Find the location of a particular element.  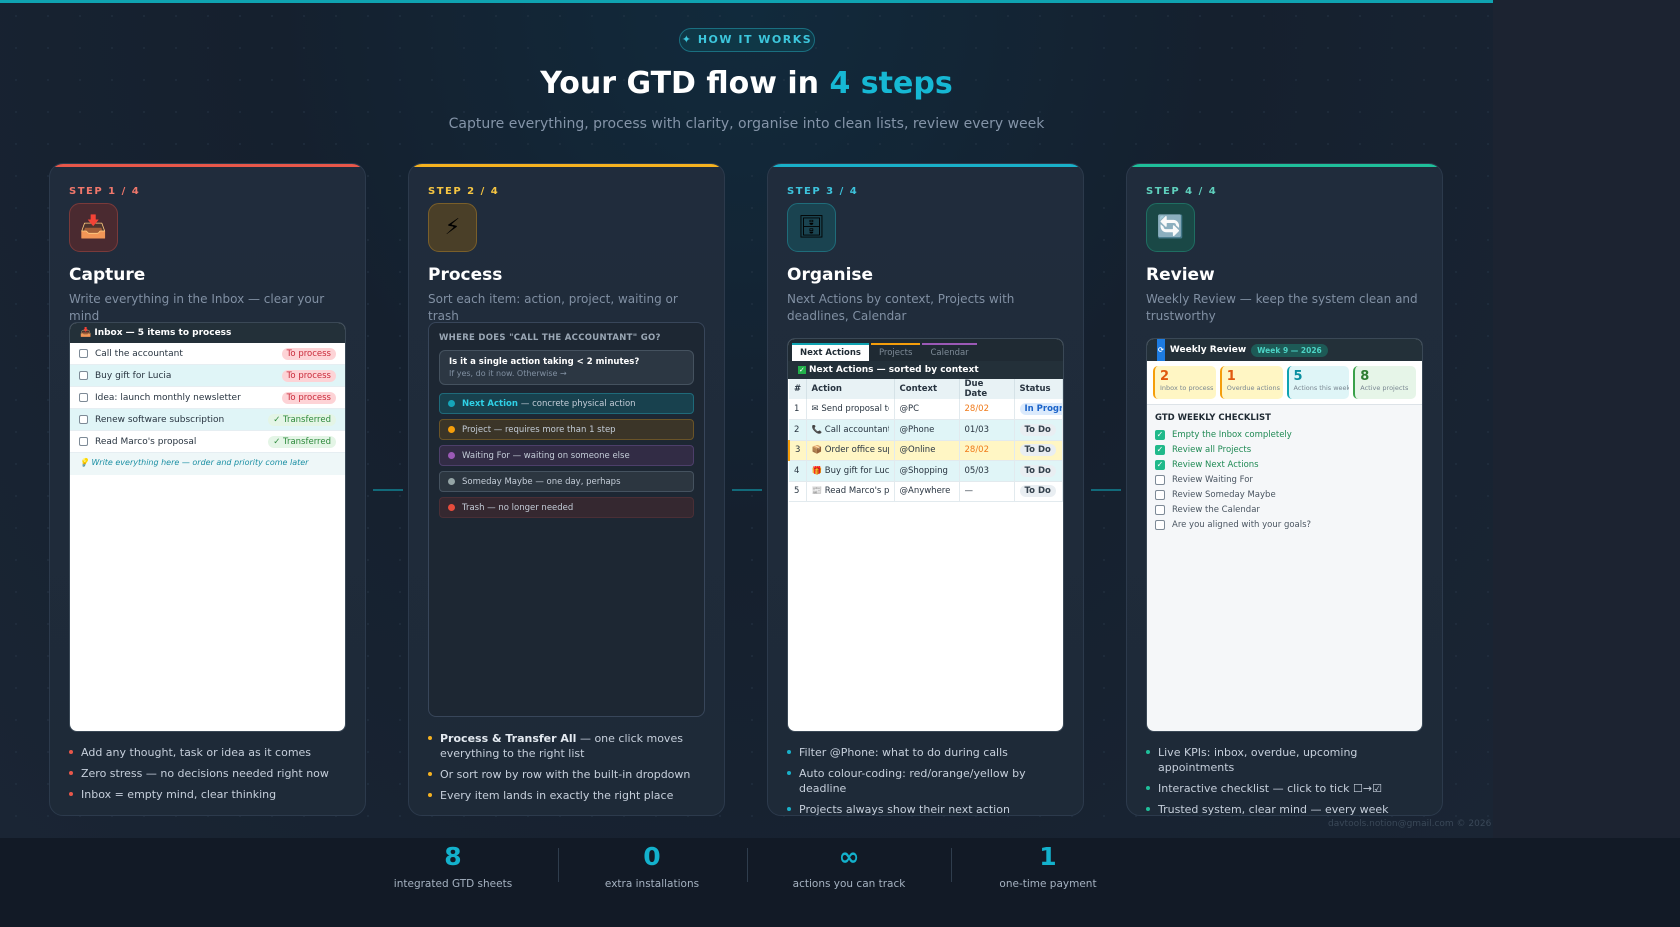

checklist-item: ✓ Review Next Actions is located at coordinates (1284, 464).